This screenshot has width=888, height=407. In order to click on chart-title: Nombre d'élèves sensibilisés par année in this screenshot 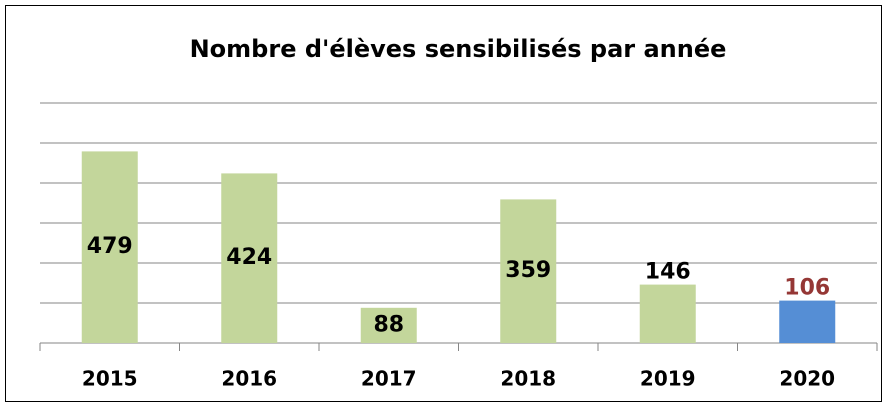, I will do `click(458, 49)`.